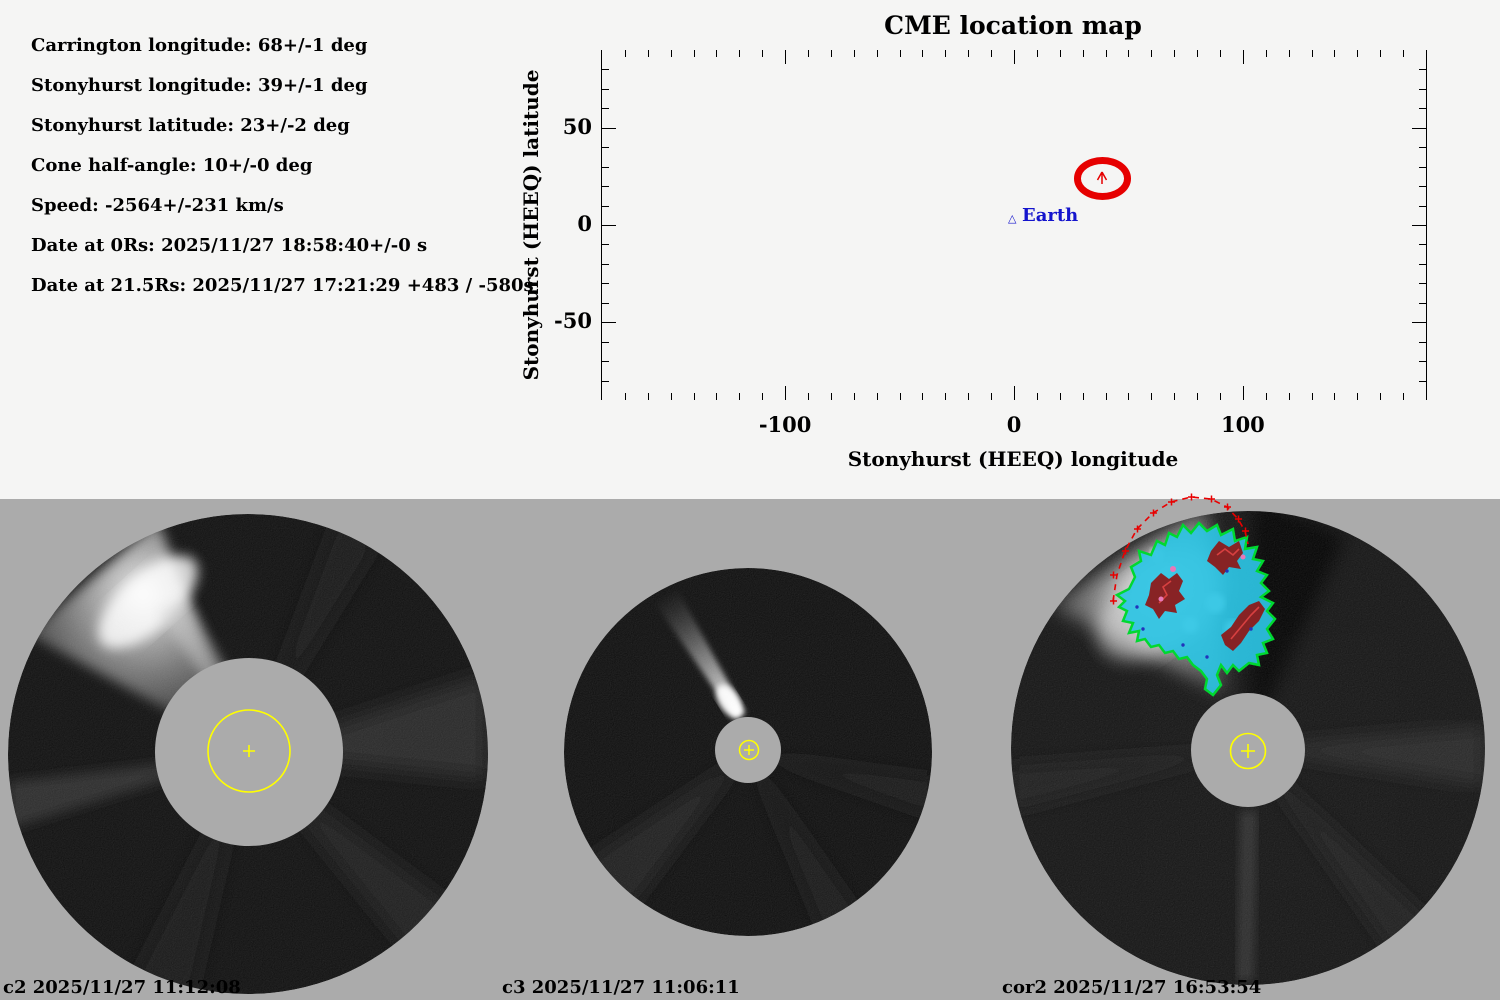 The width and height of the screenshot is (1500, 1000). Describe the element at coordinates (229, 245) in the screenshot. I see `date-0rs-line: Date at 0Rs: 2025/11/27 18:58:40+/-0 s` at that location.